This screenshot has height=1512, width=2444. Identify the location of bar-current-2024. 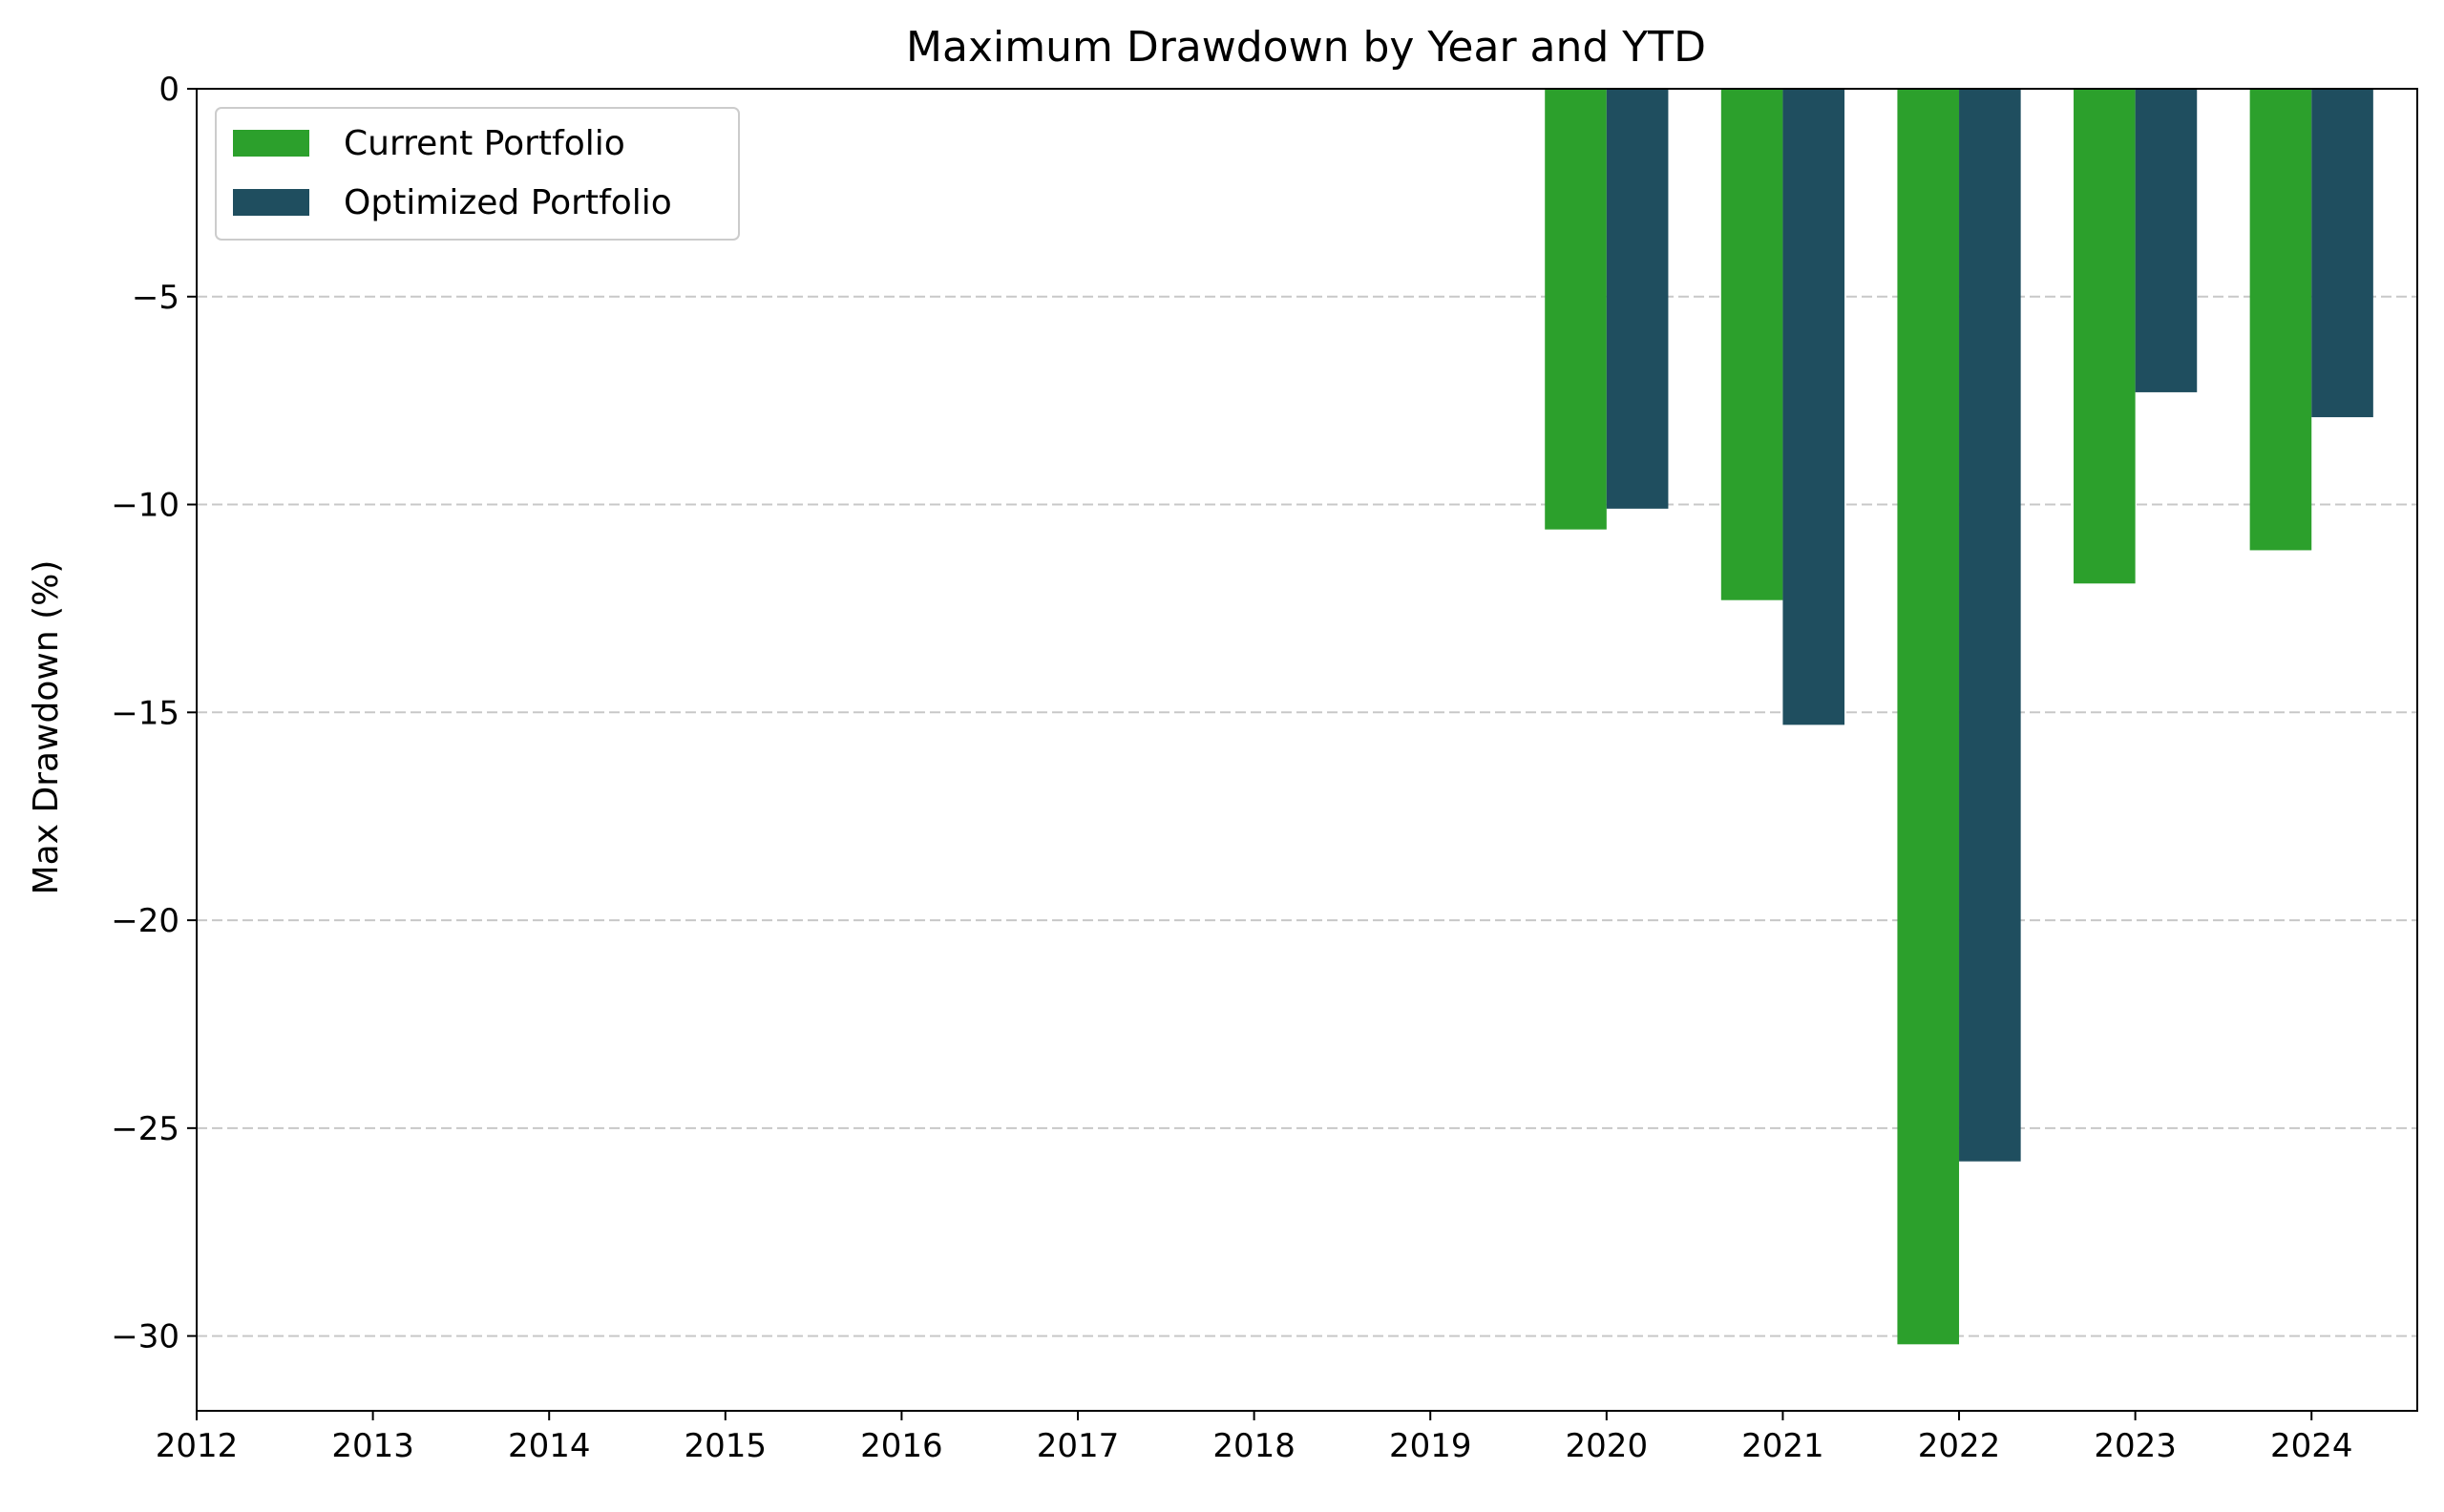
(2281, 320).